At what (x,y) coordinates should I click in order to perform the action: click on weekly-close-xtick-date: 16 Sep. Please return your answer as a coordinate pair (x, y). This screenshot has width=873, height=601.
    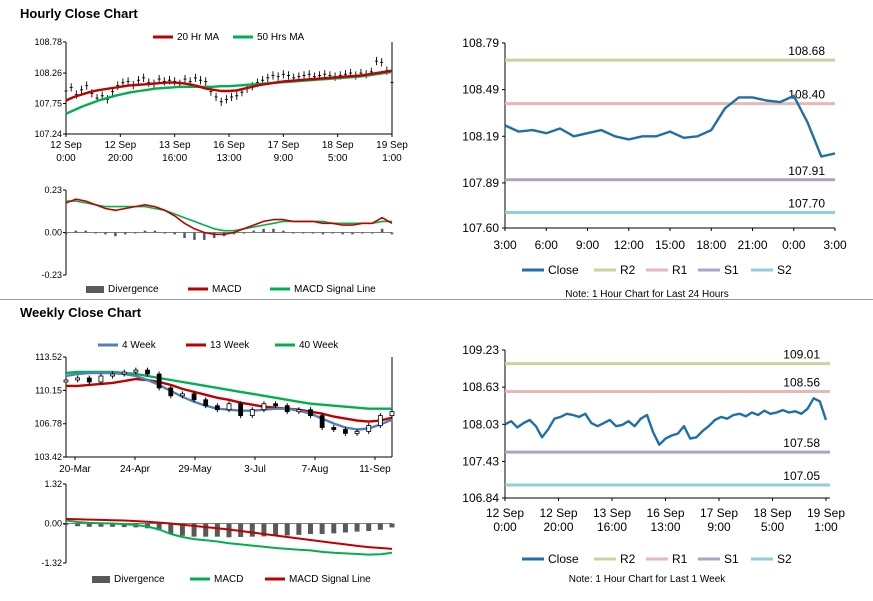
    Looking at the image, I should click on (665, 513).